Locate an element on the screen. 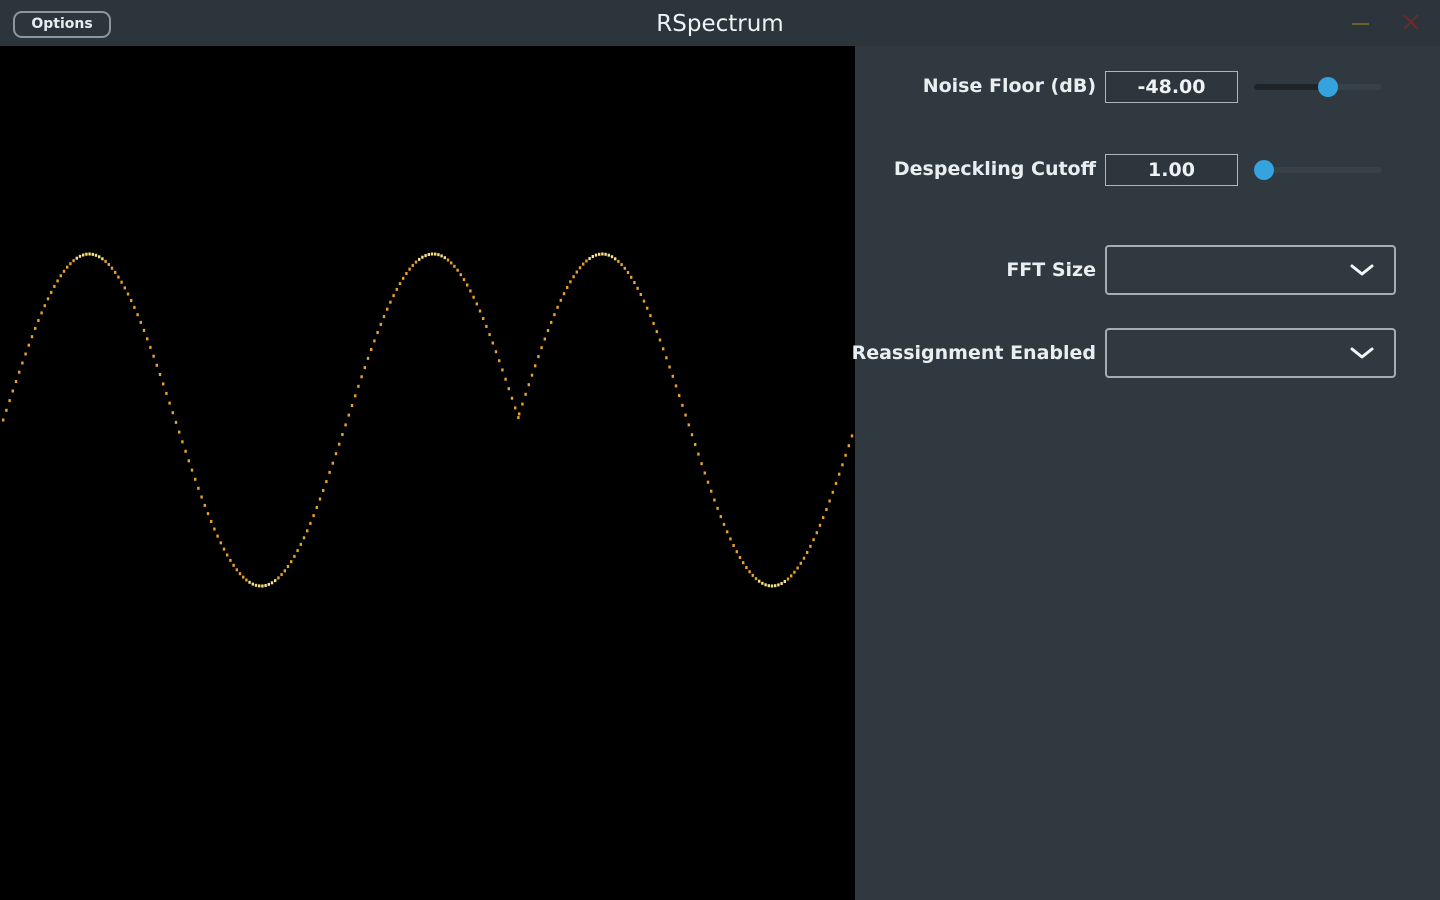  despeckling-cutoff-slider is located at coordinates (1318, 170).